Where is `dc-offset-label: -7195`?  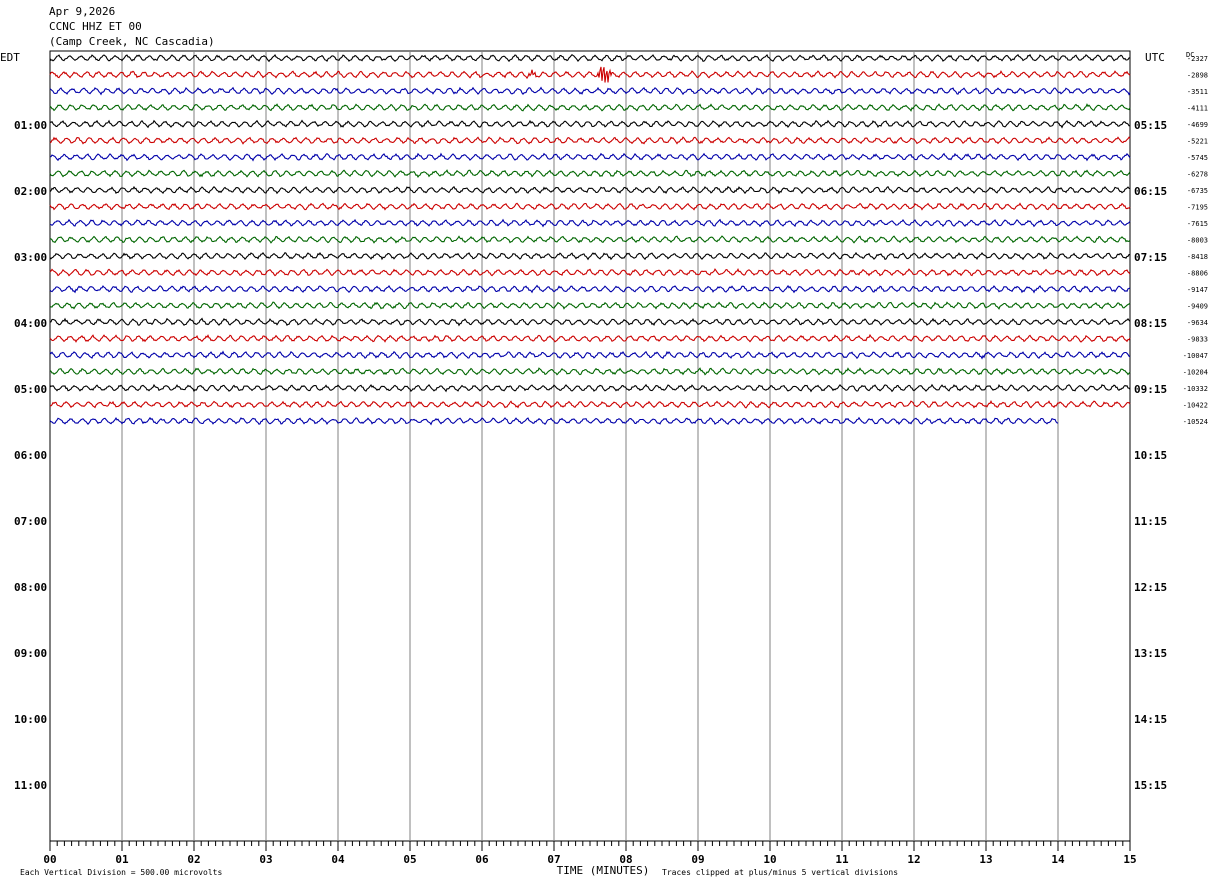
dc-offset-label: -7195 is located at coordinates (1197, 208).